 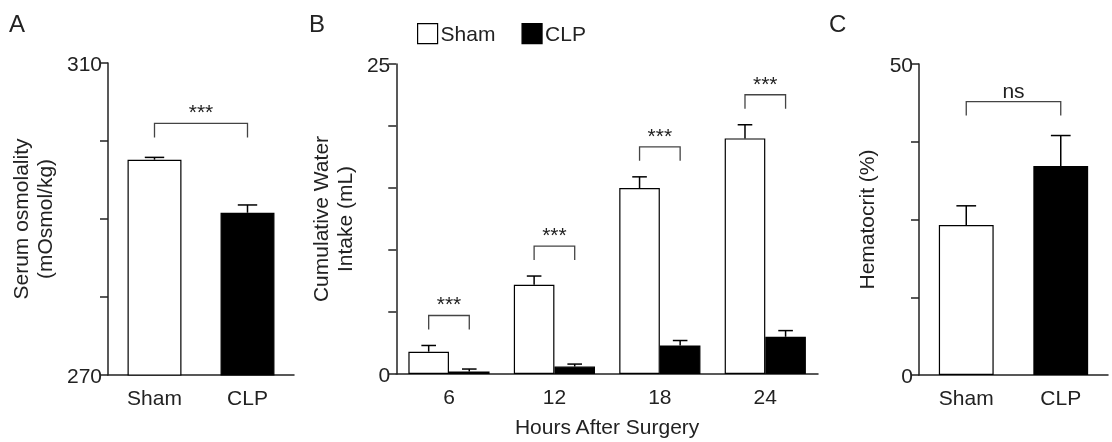 What do you see at coordinates (332, 219) in the screenshot?
I see `y-axis-title: Cumulative Water Intake (mL)` at bounding box center [332, 219].